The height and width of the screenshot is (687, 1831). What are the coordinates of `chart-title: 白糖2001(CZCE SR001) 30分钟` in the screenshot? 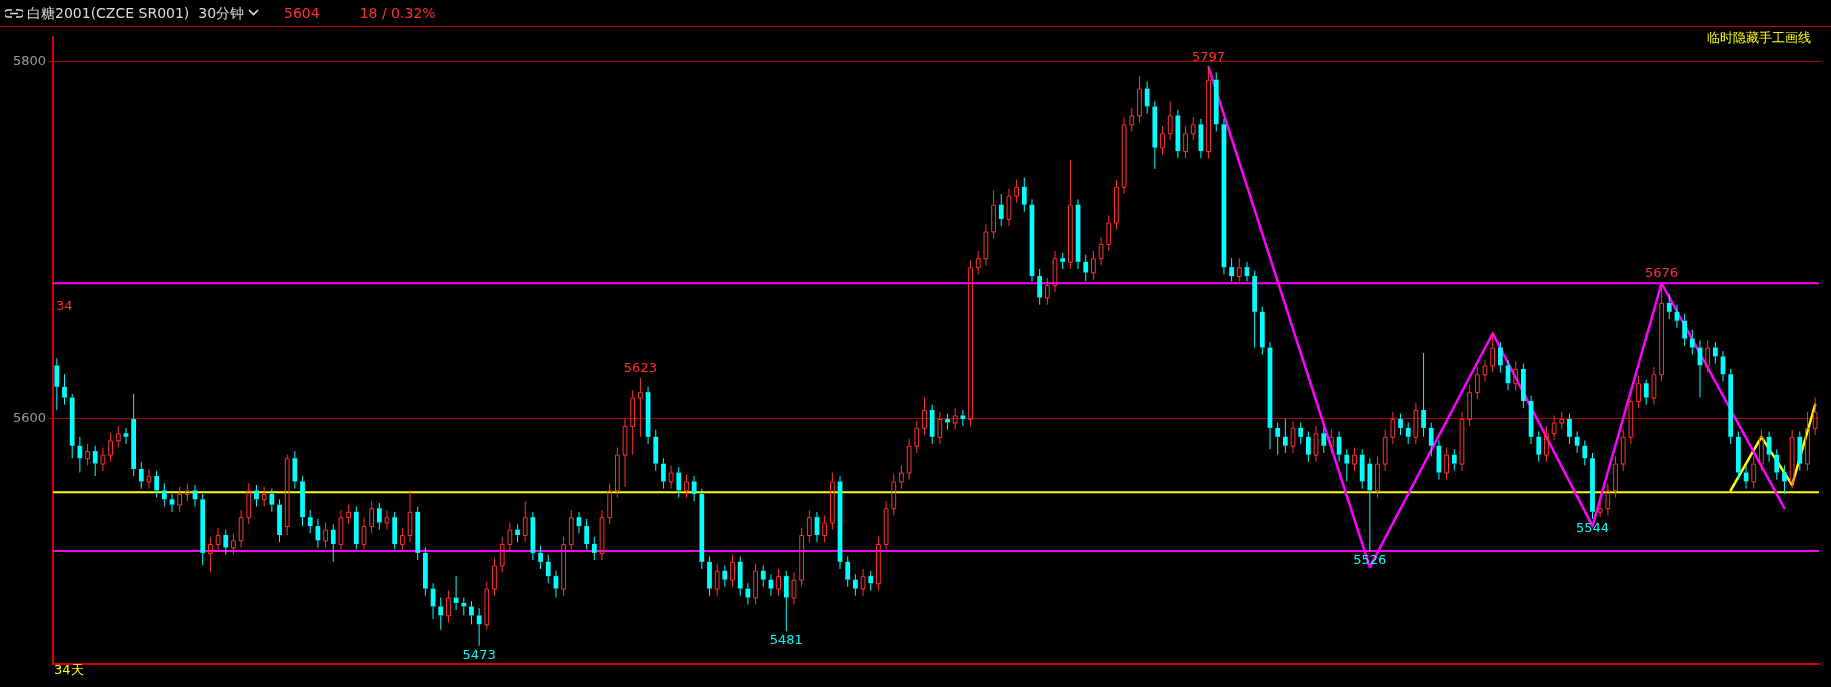 It's located at (136, 13).